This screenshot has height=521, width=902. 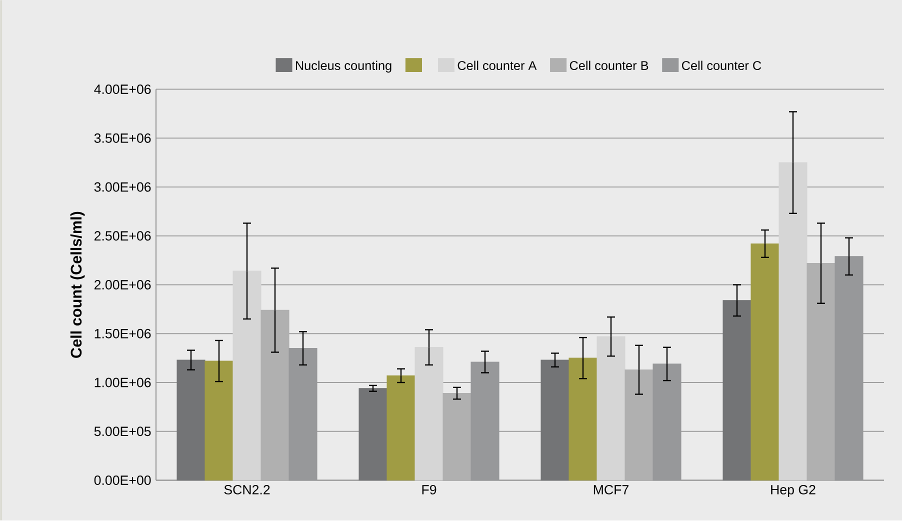 What do you see at coordinates (77, 285) in the screenshot?
I see `y-axis-title: Cell count (Cells/ml)` at bounding box center [77, 285].